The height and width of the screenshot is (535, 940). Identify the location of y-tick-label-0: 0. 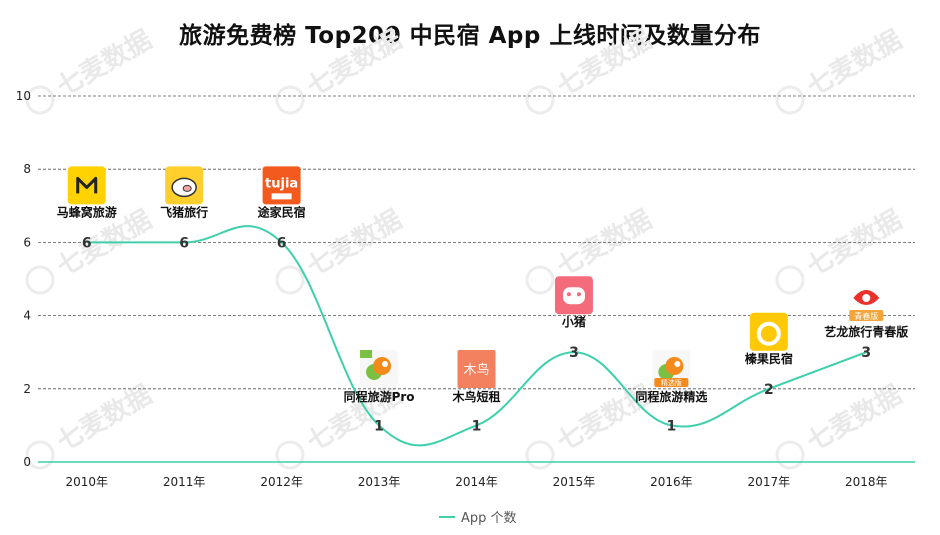
(27, 462).